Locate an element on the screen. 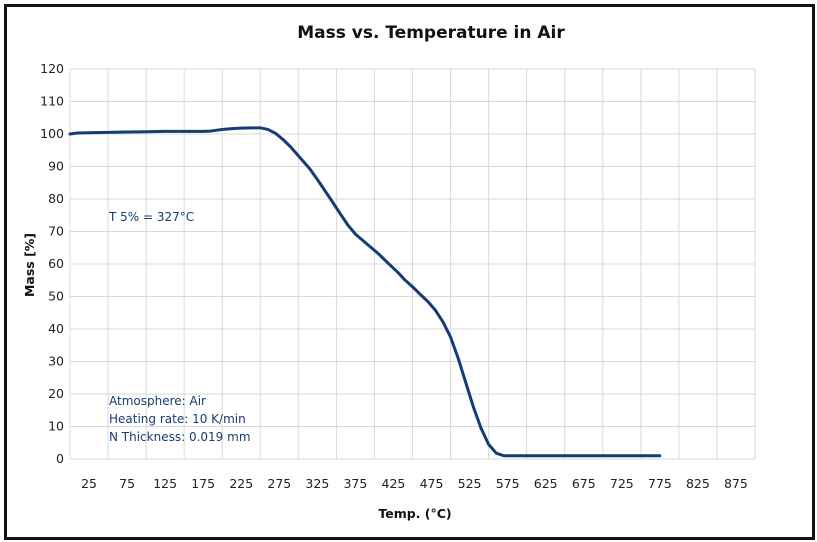 This screenshot has height=542, width=817. x-tick-label: 625 is located at coordinates (546, 483).